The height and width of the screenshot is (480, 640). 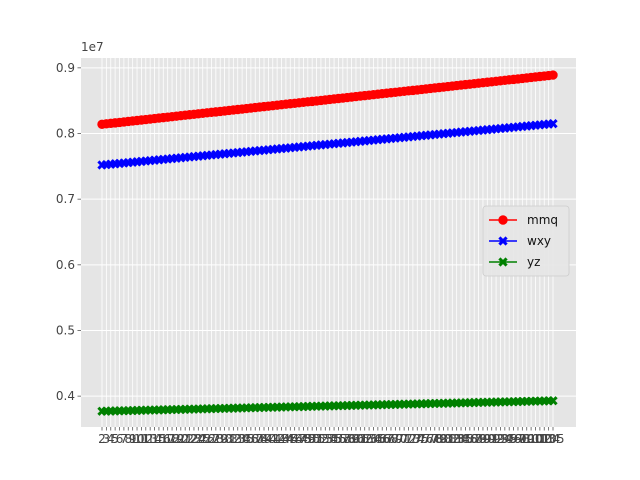 What do you see at coordinates (285, 439) in the screenshot?
I see `x-tick-label: 44` at bounding box center [285, 439].